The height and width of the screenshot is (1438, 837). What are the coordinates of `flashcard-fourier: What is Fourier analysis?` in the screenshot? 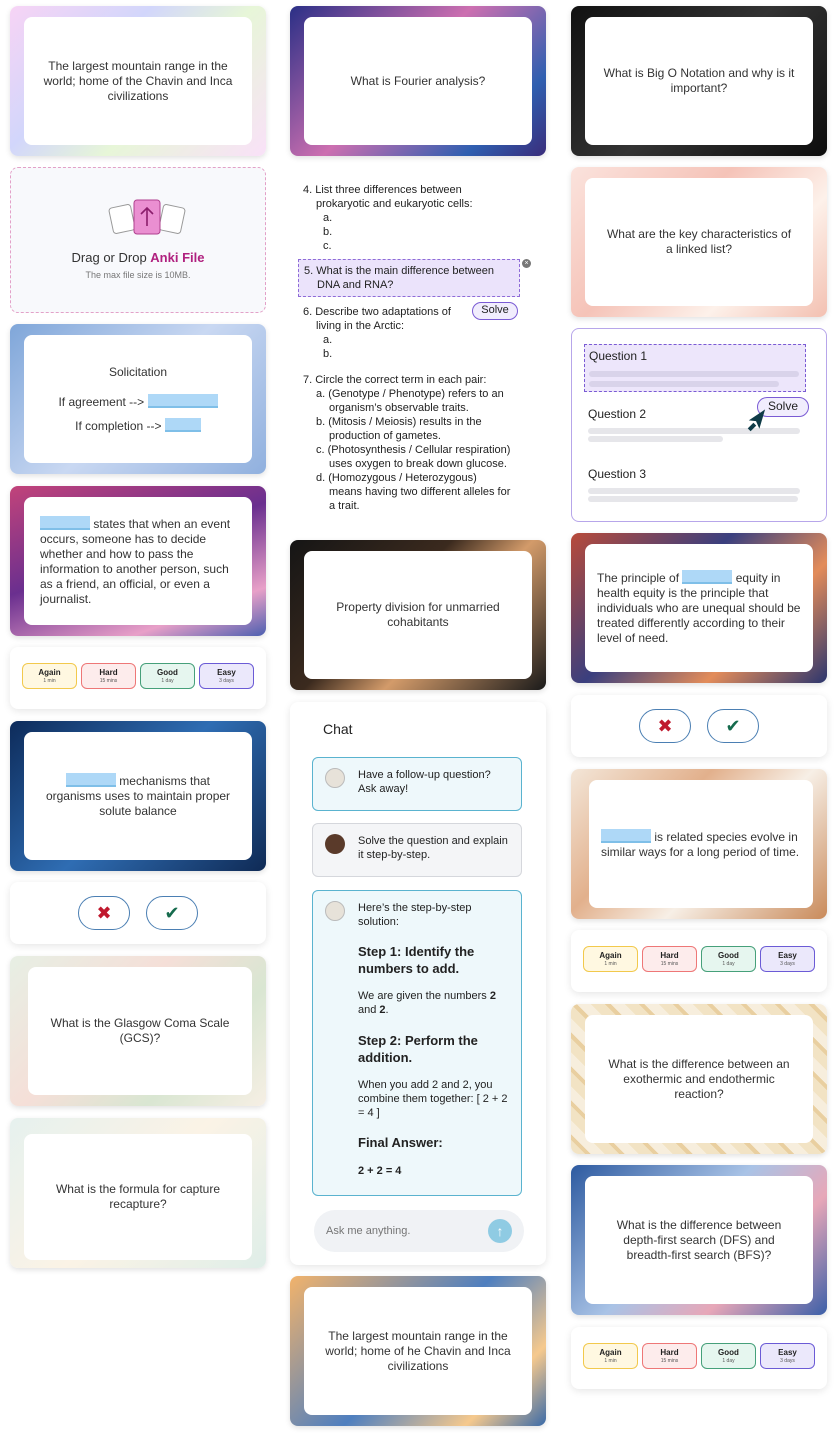 It's located at (418, 81).